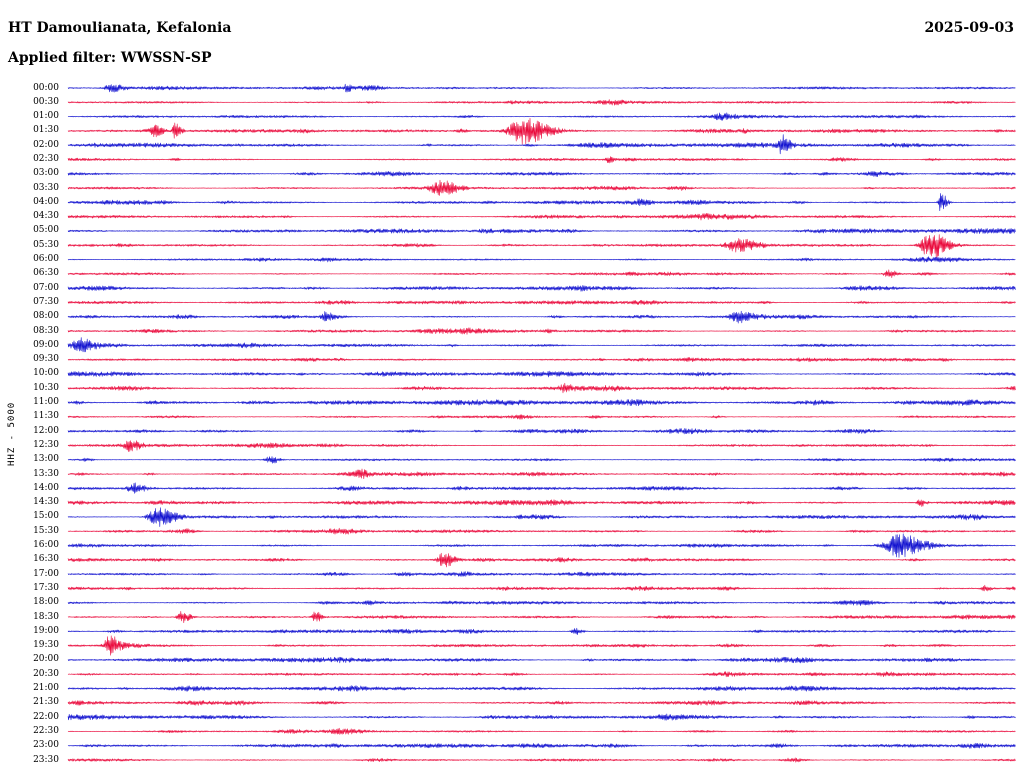 The image size is (1024, 780). Describe the element at coordinates (46, 430) in the screenshot. I see `time-label: 12:00` at that location.